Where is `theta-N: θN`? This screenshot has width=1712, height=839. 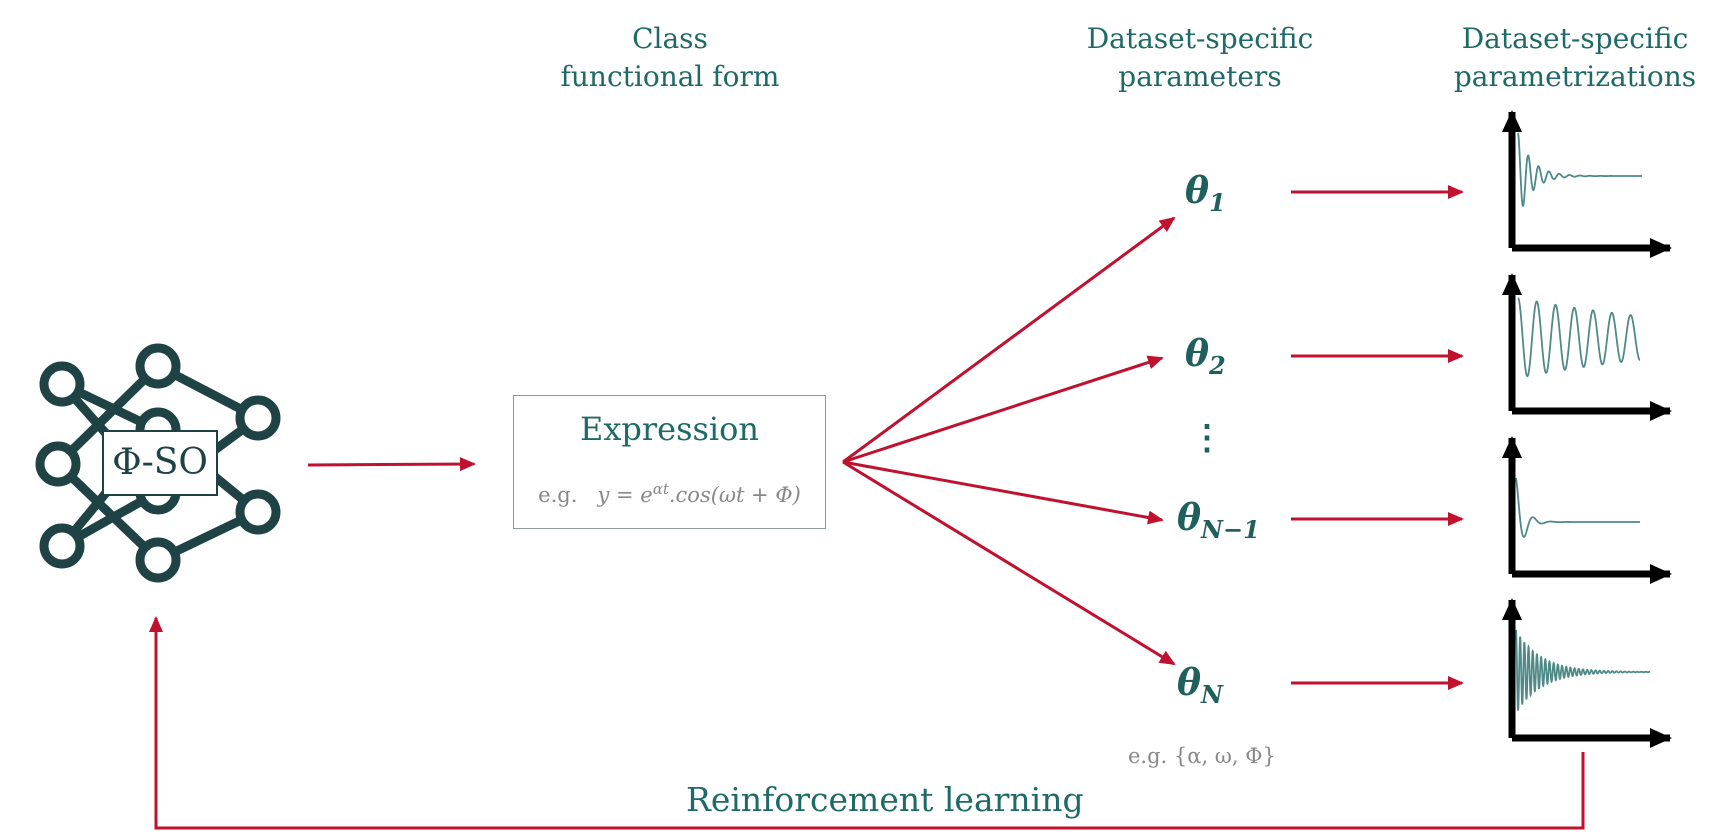
theta-N: θN is located at coordinates (1200, 685).